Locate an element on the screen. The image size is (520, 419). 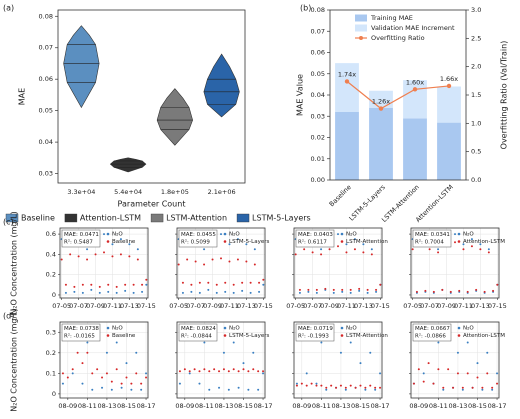
x-tick-label: 08-15 is located at coordinates (243, 406).